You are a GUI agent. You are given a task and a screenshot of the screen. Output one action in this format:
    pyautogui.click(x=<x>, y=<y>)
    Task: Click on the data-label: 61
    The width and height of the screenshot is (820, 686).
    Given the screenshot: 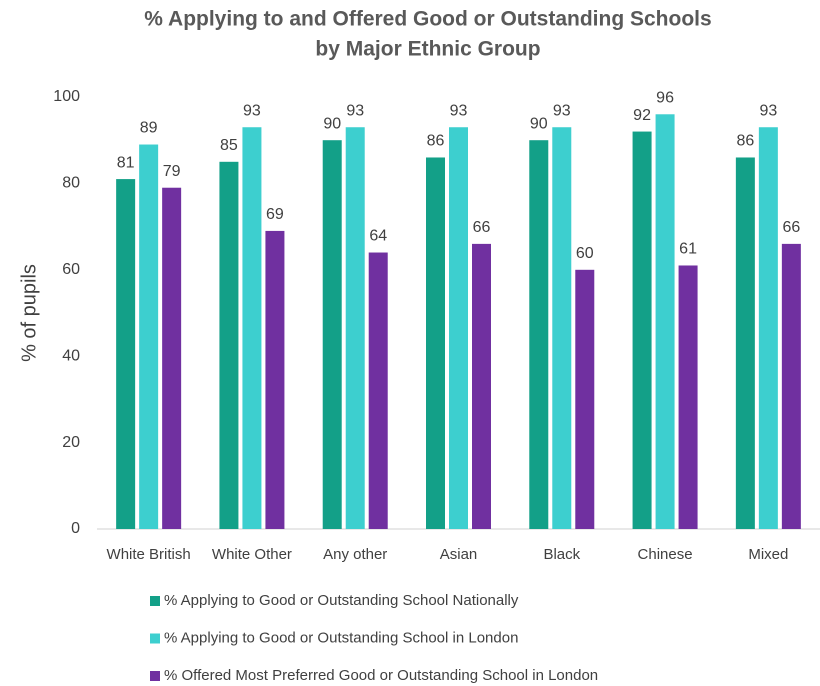 What is the action you would take?
    pyautogui.click(x=688, y=249)
    